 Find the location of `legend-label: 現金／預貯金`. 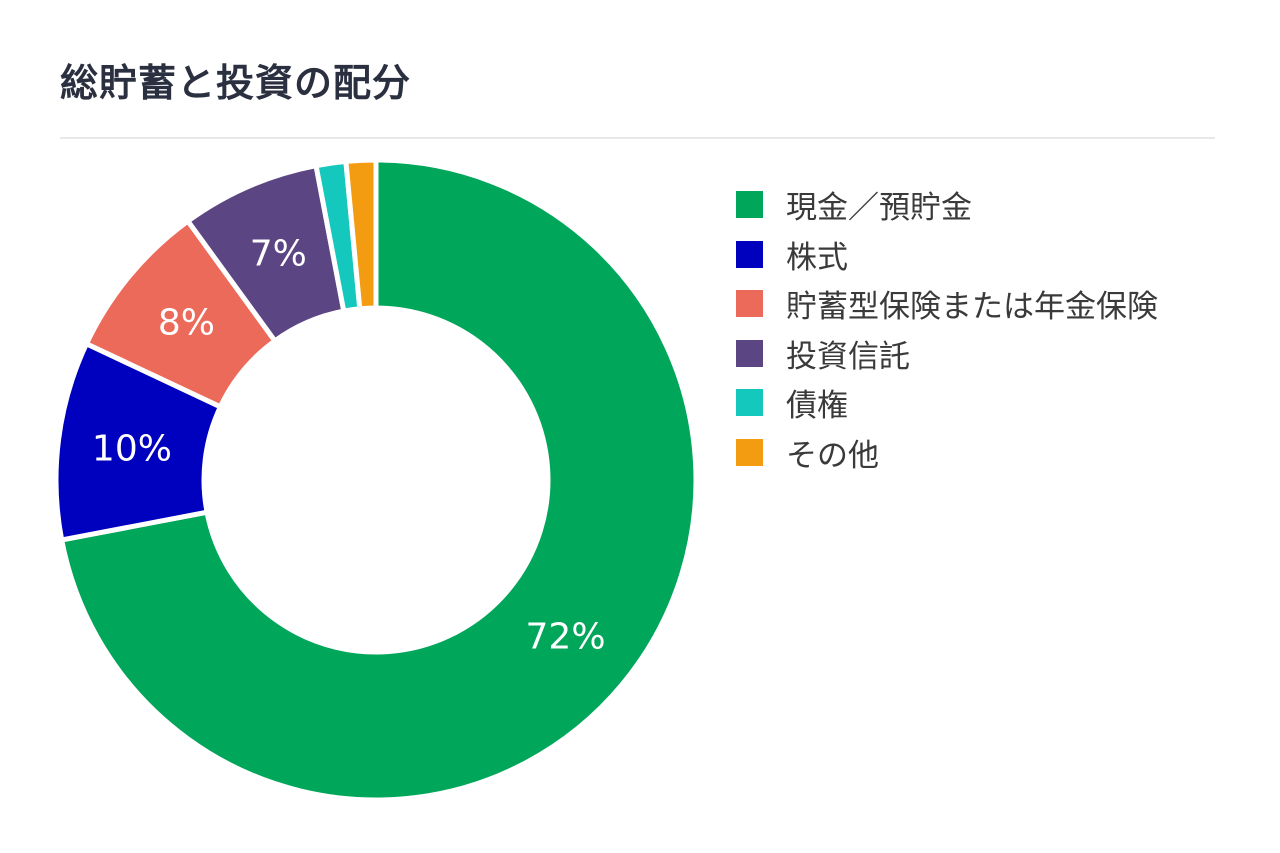

legend-label: 現金／預貯金 is located at coordinates (879, 208).